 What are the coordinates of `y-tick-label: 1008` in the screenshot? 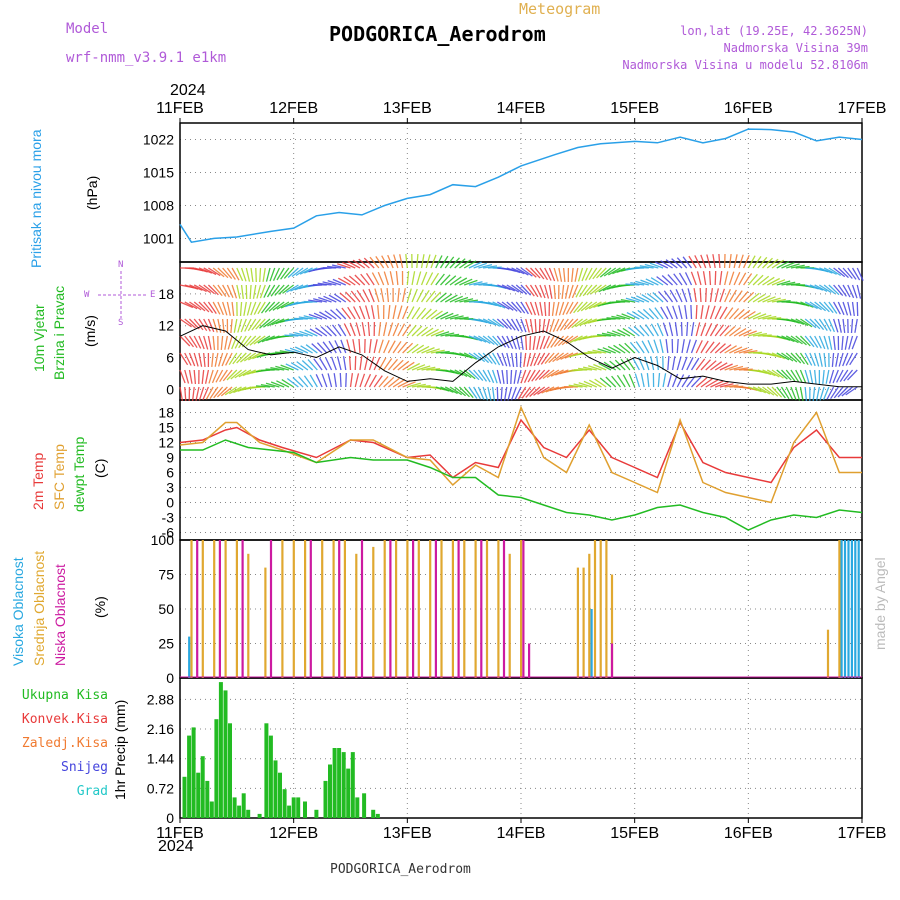 It's located at (158, 205).